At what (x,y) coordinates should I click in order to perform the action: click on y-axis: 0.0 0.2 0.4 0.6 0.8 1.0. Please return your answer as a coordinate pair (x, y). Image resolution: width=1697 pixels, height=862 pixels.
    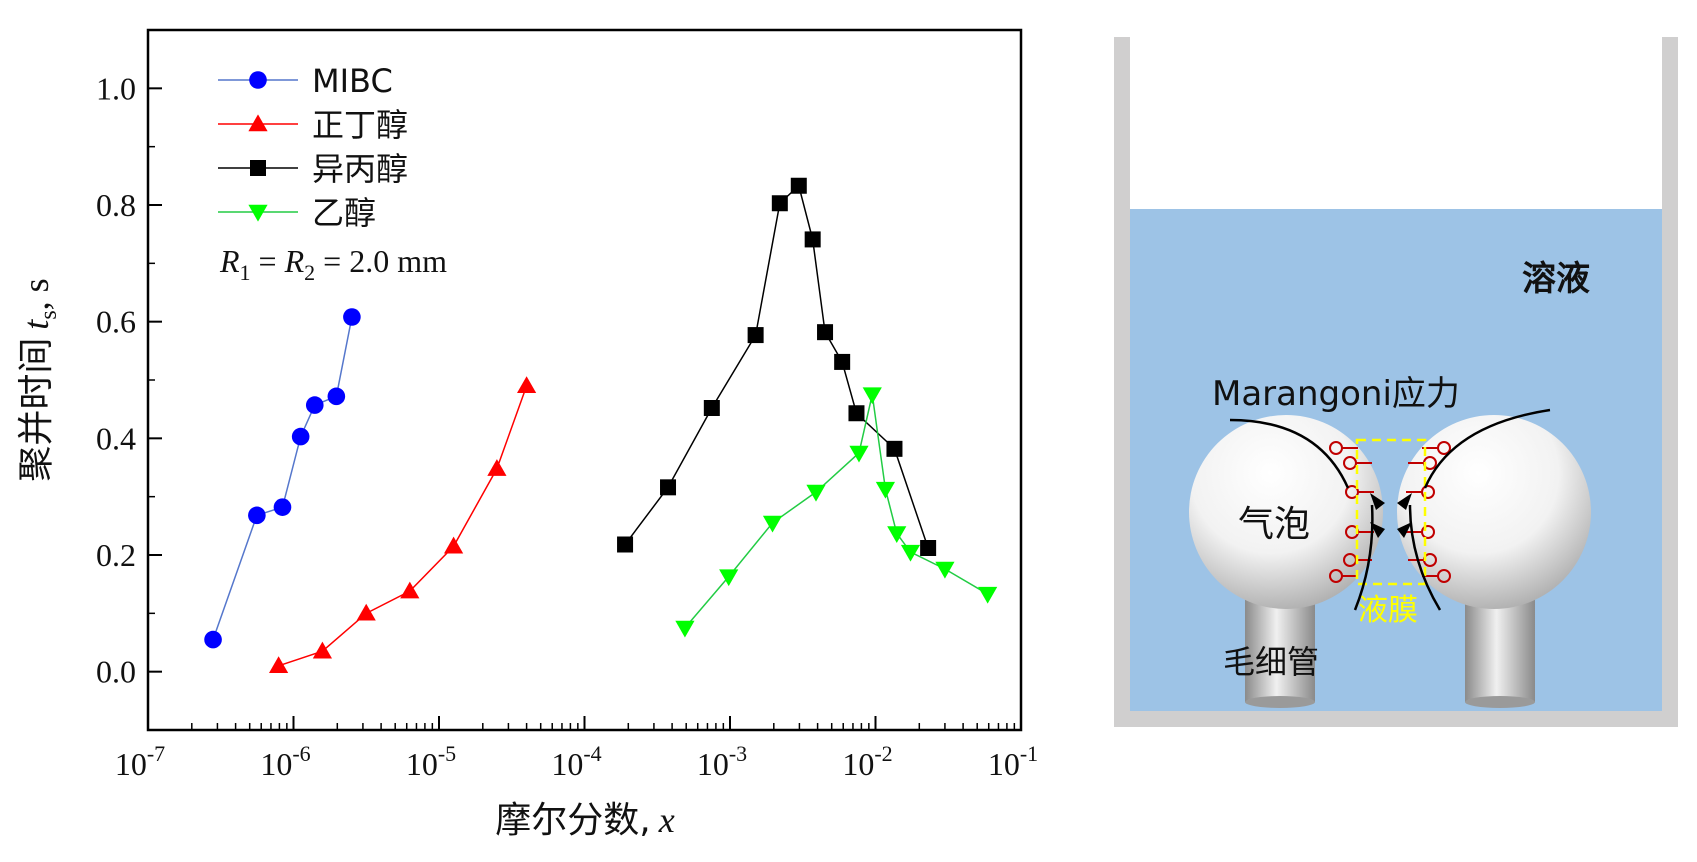
    Looking at the image, I should click on (129, 380).